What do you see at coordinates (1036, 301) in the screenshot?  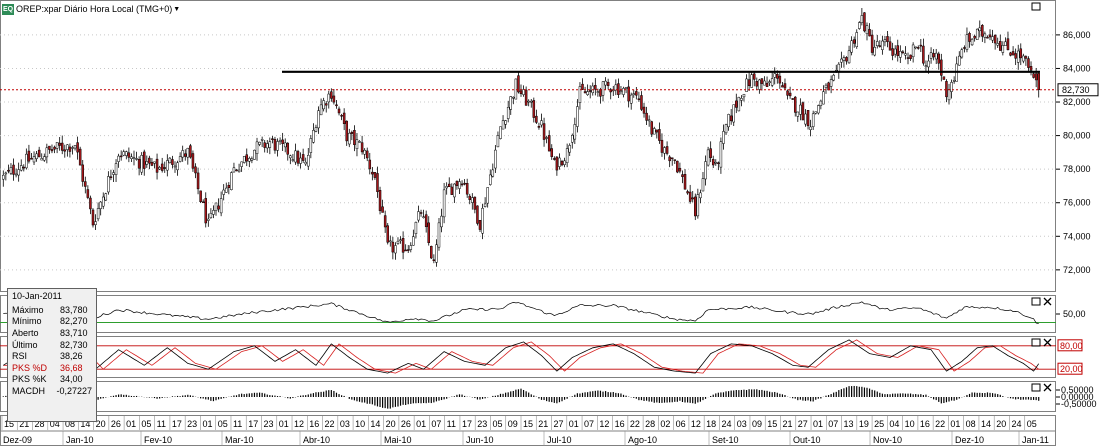 I see `rsi-maximize-icon` at bounding box center [1036, 301].